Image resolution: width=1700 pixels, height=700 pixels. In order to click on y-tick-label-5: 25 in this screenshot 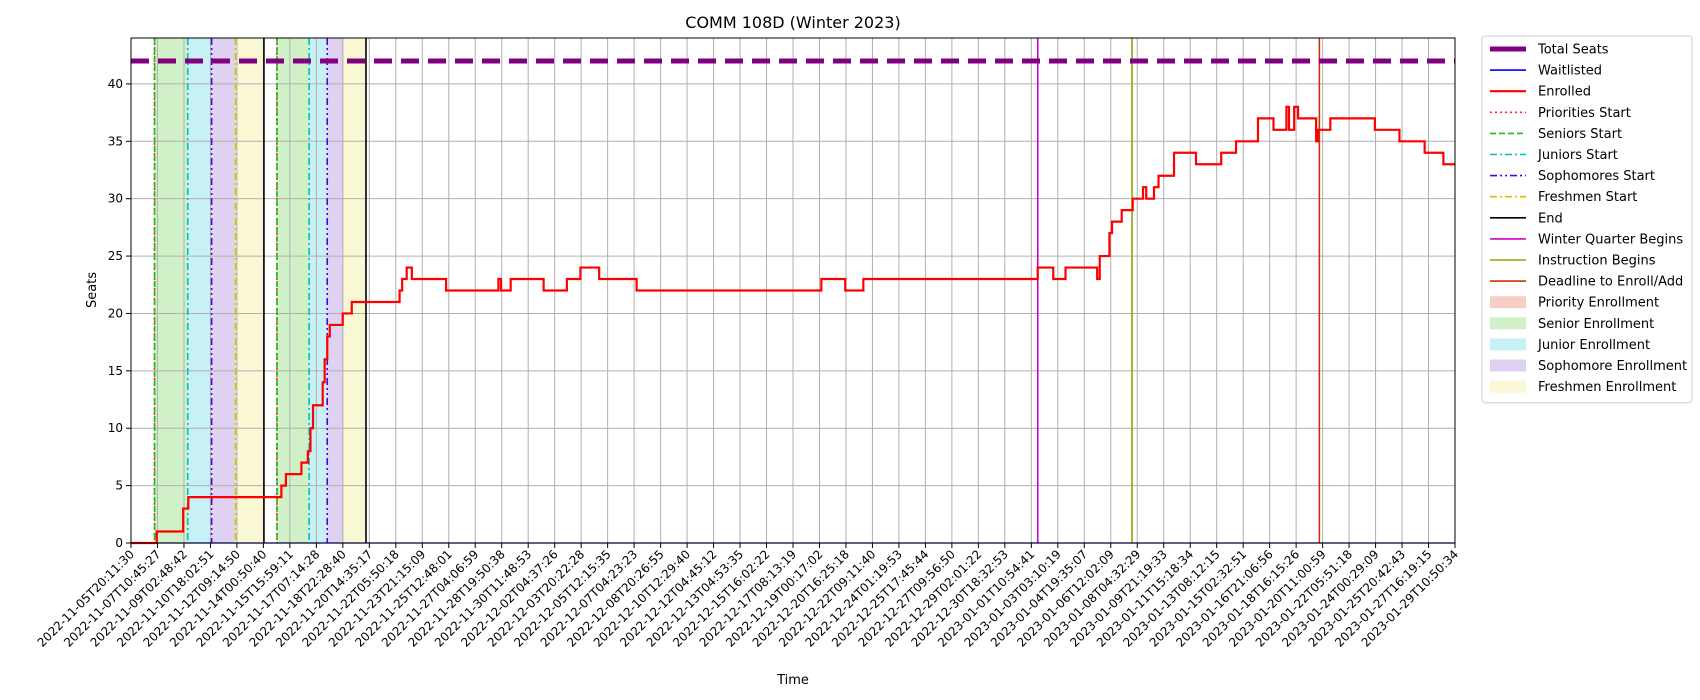, I will do `click(115, 256)`.